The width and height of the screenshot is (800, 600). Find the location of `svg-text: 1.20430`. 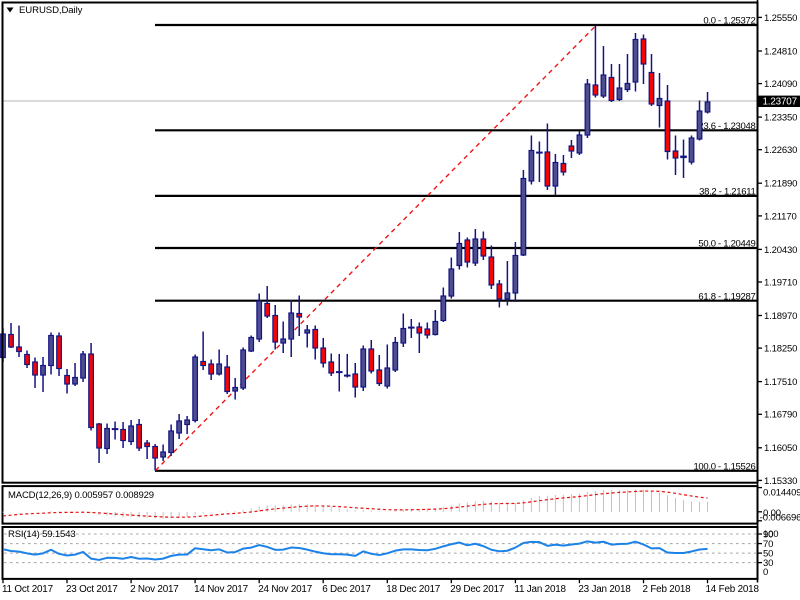

svg-text: 1.20430 is located at coordinates (780, 250).